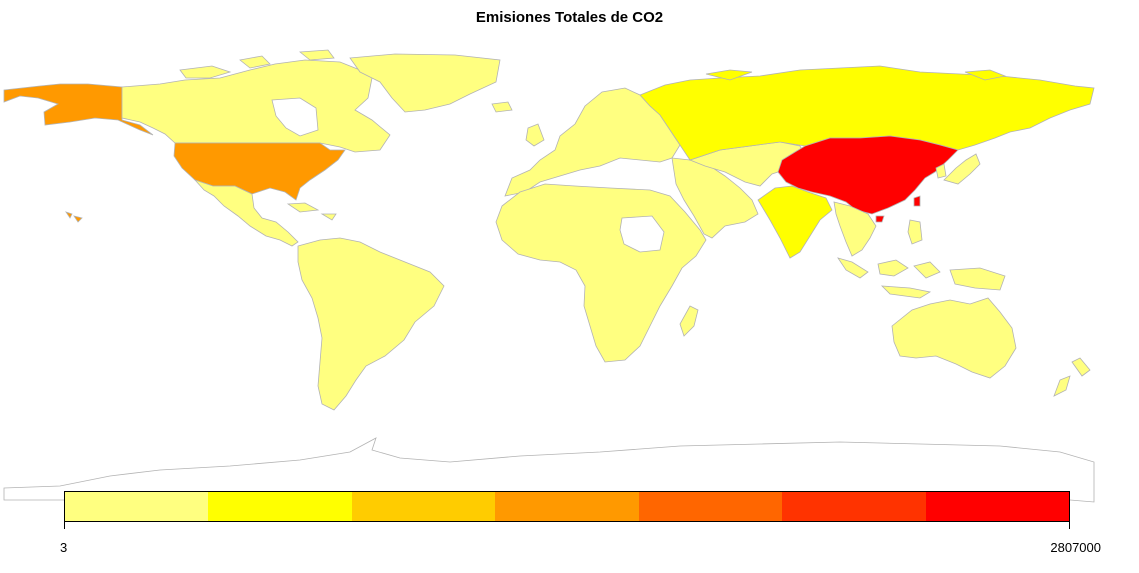 The height and width of the screenshot is (573, 1139). What do you see at coordinates (64, 547) in the screenshot?
I see `legend-min-label: 3` at bounding box center [64, 547].